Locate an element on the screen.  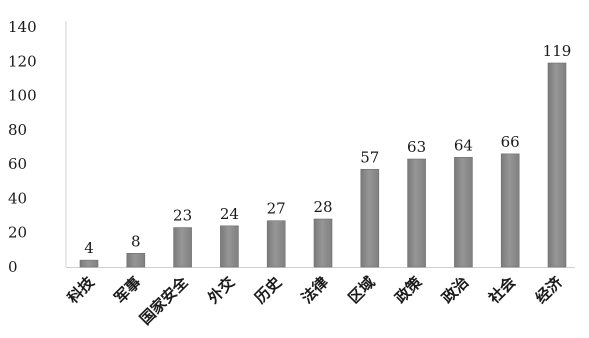
y-tick-label: 140 is located at coordinates (22, 27).